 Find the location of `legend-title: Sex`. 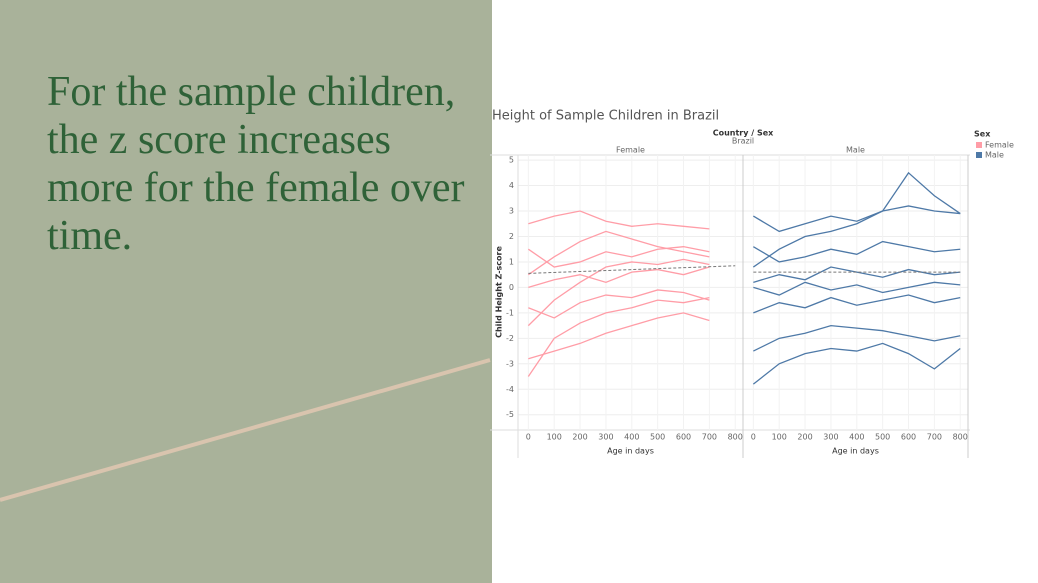

legend-title: Sex is located at coordinates (982, 134).